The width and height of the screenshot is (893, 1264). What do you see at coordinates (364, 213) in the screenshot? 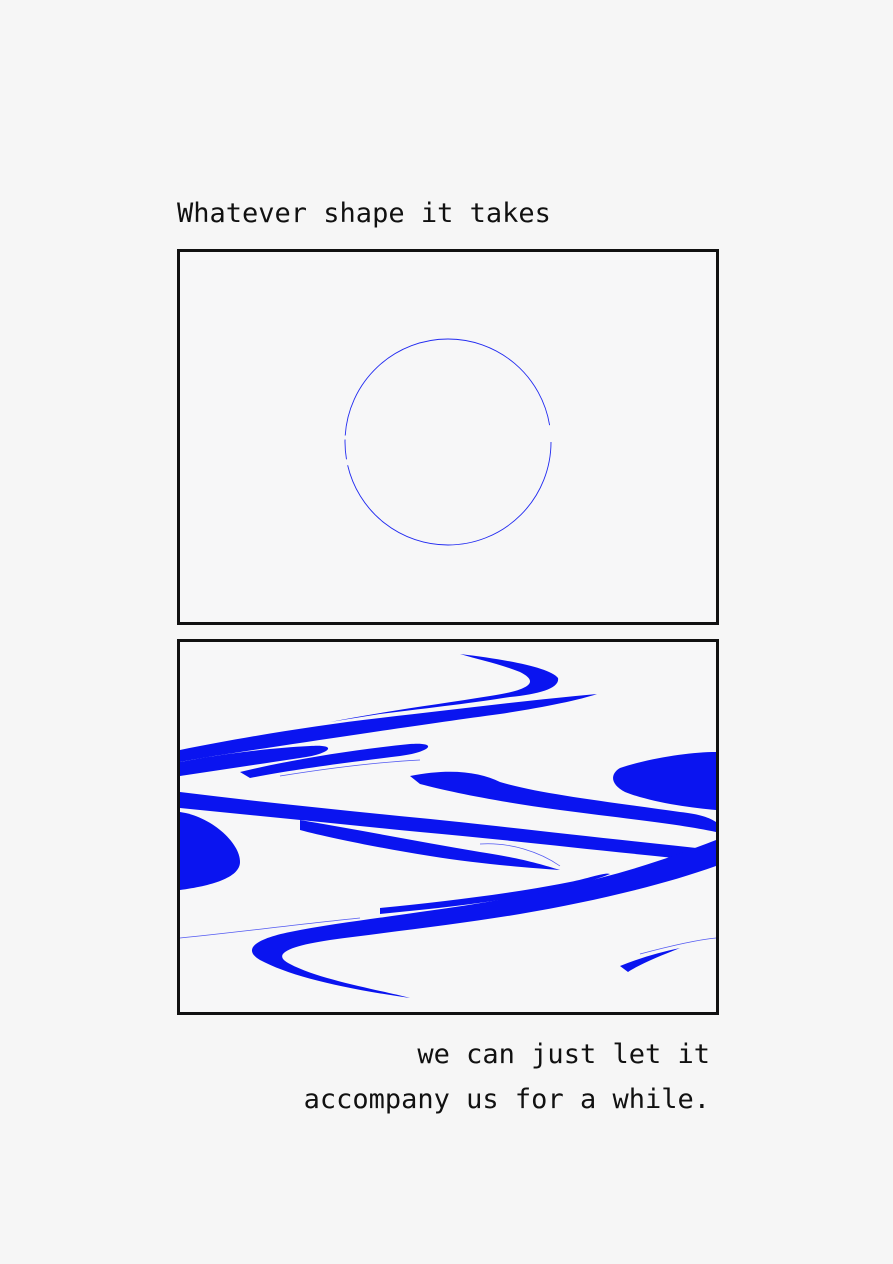
I see `top-caption: Whatever shape it takes` at bounding box center [364, 213].